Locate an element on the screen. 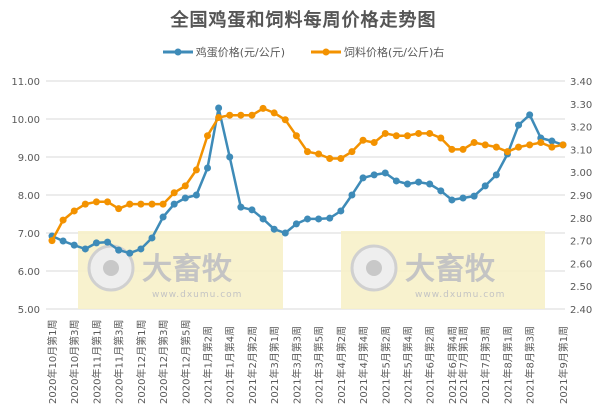 The width and height of the screenshot is (607, 411). x-tick-label: 2021年8月第1周 is located at coordinates (507, 365).